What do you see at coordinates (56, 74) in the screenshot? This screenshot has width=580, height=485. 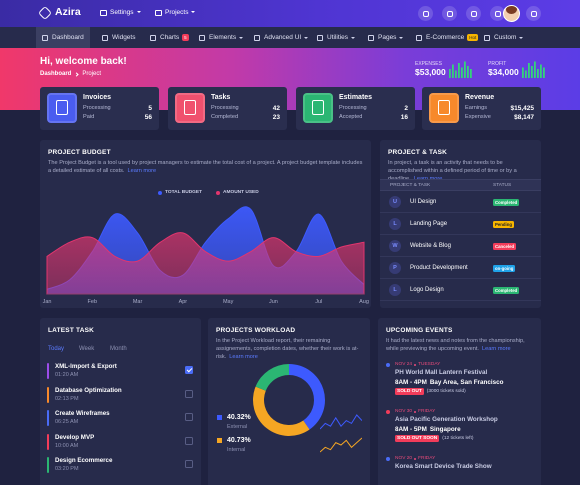 I see `breadcrumb-item: Dashboard` at bounding box center [56, 74].